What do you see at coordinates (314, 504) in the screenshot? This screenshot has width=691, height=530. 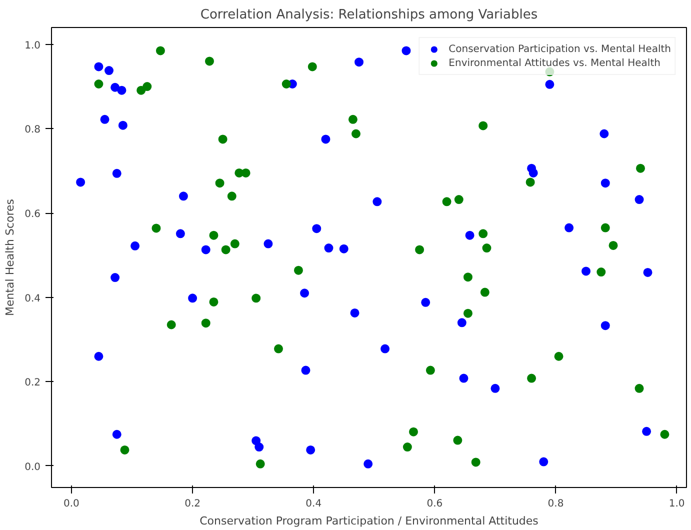 I see `x-tick-label: 0.4` at bounding box center [314, 504].